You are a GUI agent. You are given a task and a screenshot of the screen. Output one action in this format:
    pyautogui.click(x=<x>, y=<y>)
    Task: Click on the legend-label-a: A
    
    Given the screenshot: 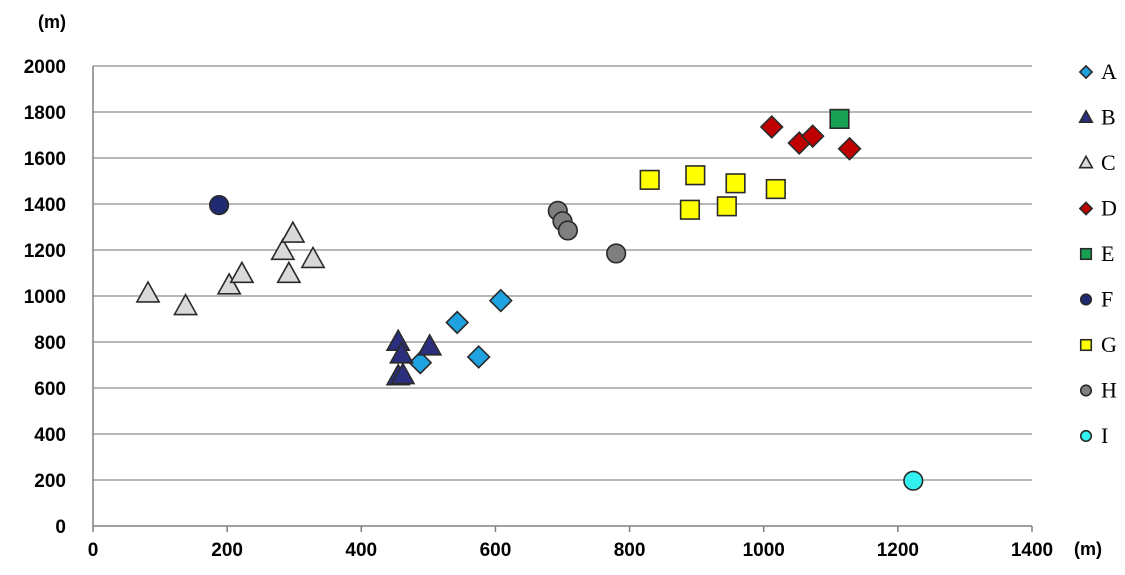 What is the action you would take?
    pyautogui.click(x=1109, y=71)
    